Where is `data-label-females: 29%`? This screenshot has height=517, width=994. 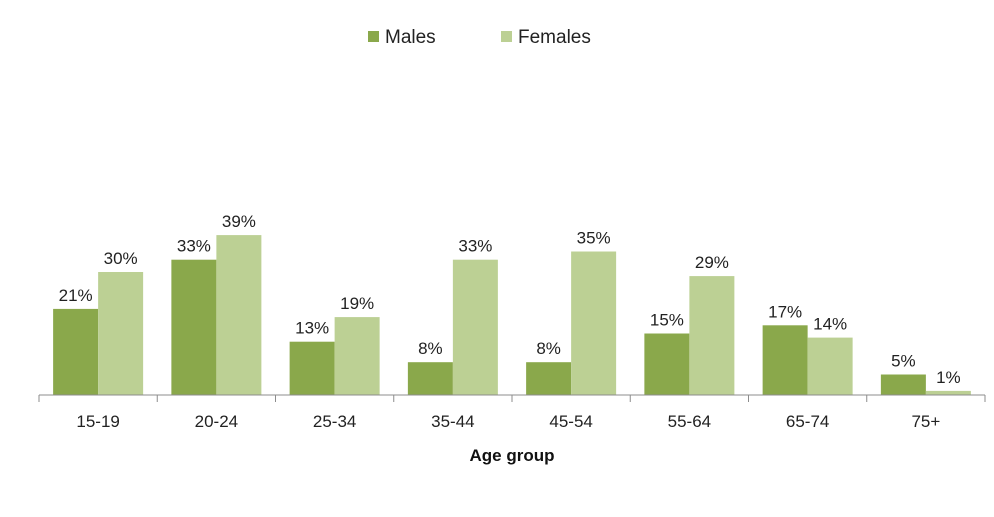 data-label-females: 29% is located at coordinates (712, 262).